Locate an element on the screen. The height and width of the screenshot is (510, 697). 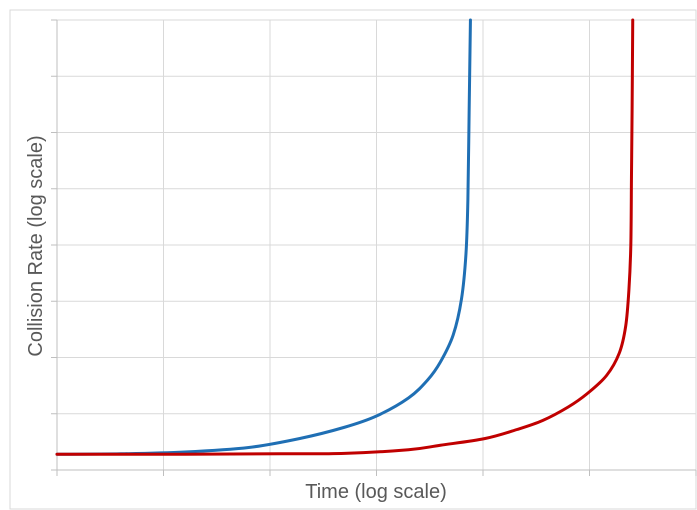
y-axis-title: Collision Rate (log scale) is located at coordinates (36, 245).